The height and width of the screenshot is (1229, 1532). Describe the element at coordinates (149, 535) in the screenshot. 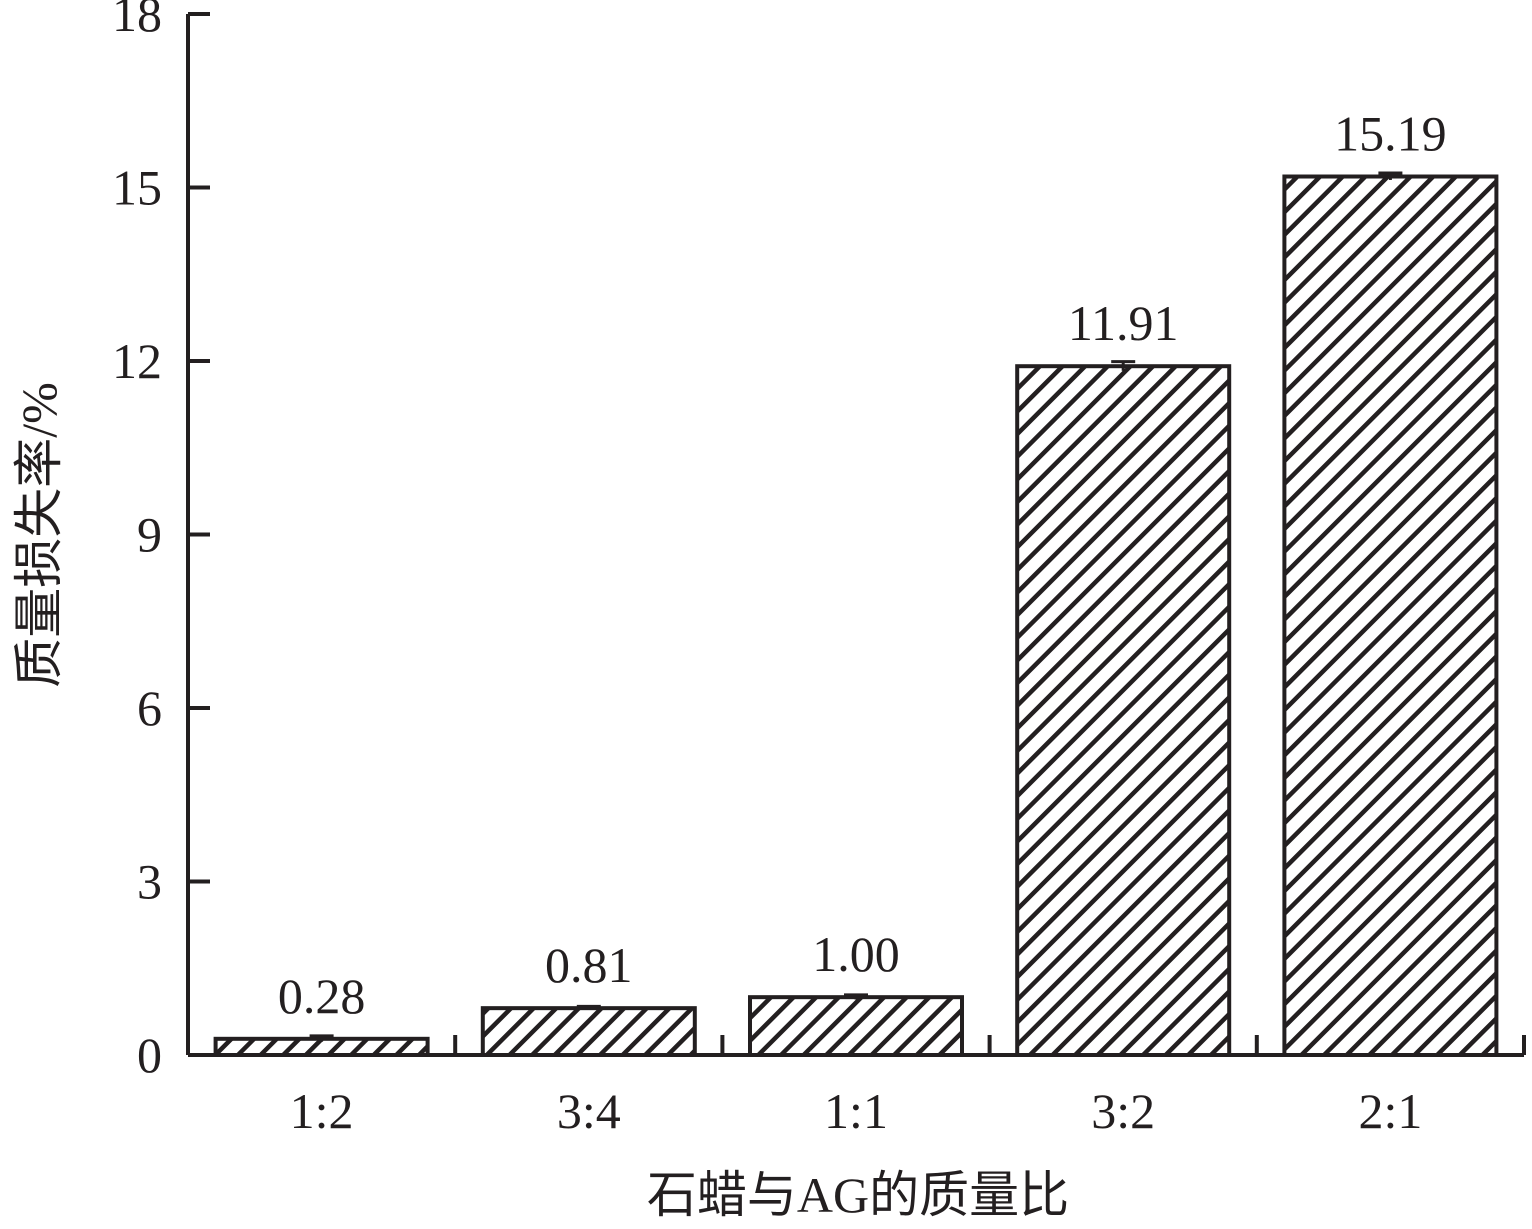

I see `y-tick-label-3: 9` at that location.